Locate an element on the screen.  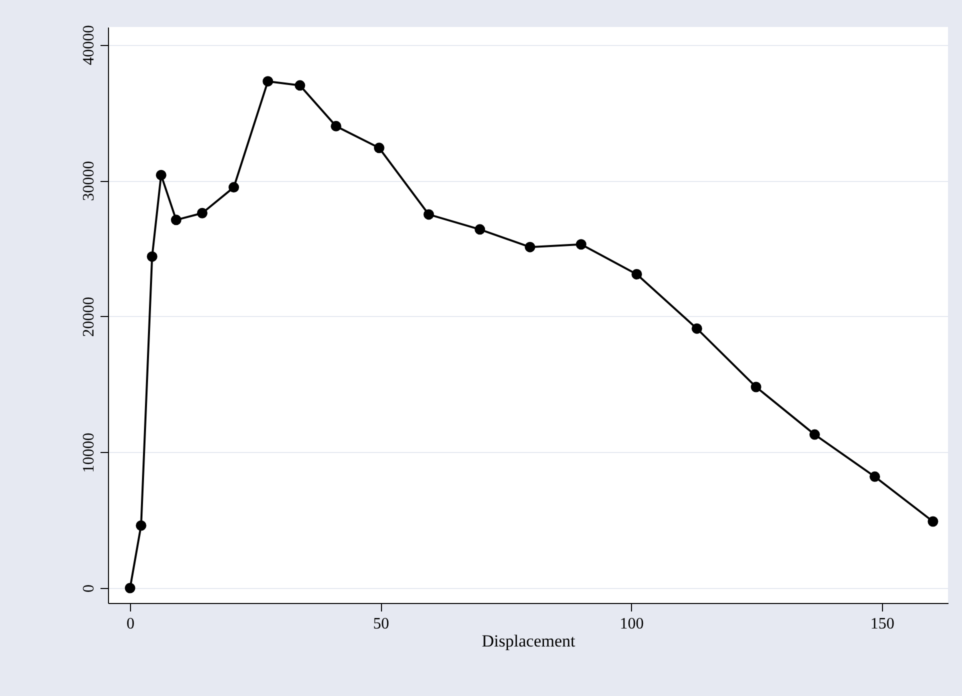
y-tick-label: 40000 is located at coordinates (89, 45).